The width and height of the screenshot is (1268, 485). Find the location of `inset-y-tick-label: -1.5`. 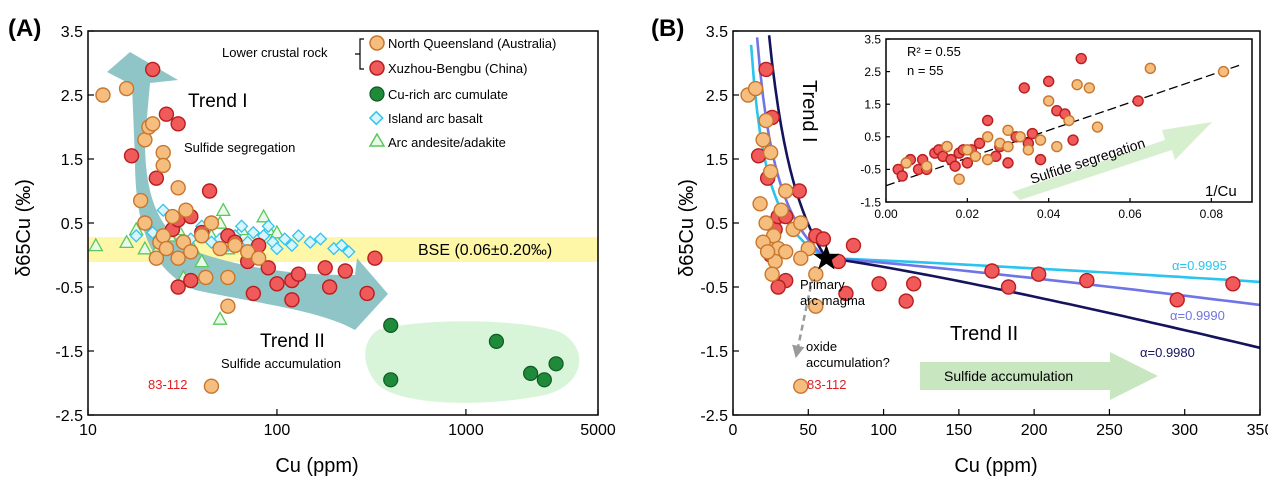

inset-y-tick-label: -1.5 is located at coordinates (870, 202).